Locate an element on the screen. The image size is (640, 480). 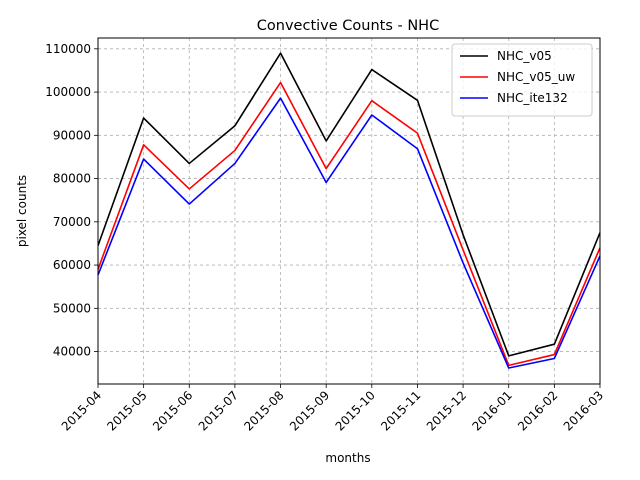
y-axis-label: pixel counts is located at coordinates (22, 211).